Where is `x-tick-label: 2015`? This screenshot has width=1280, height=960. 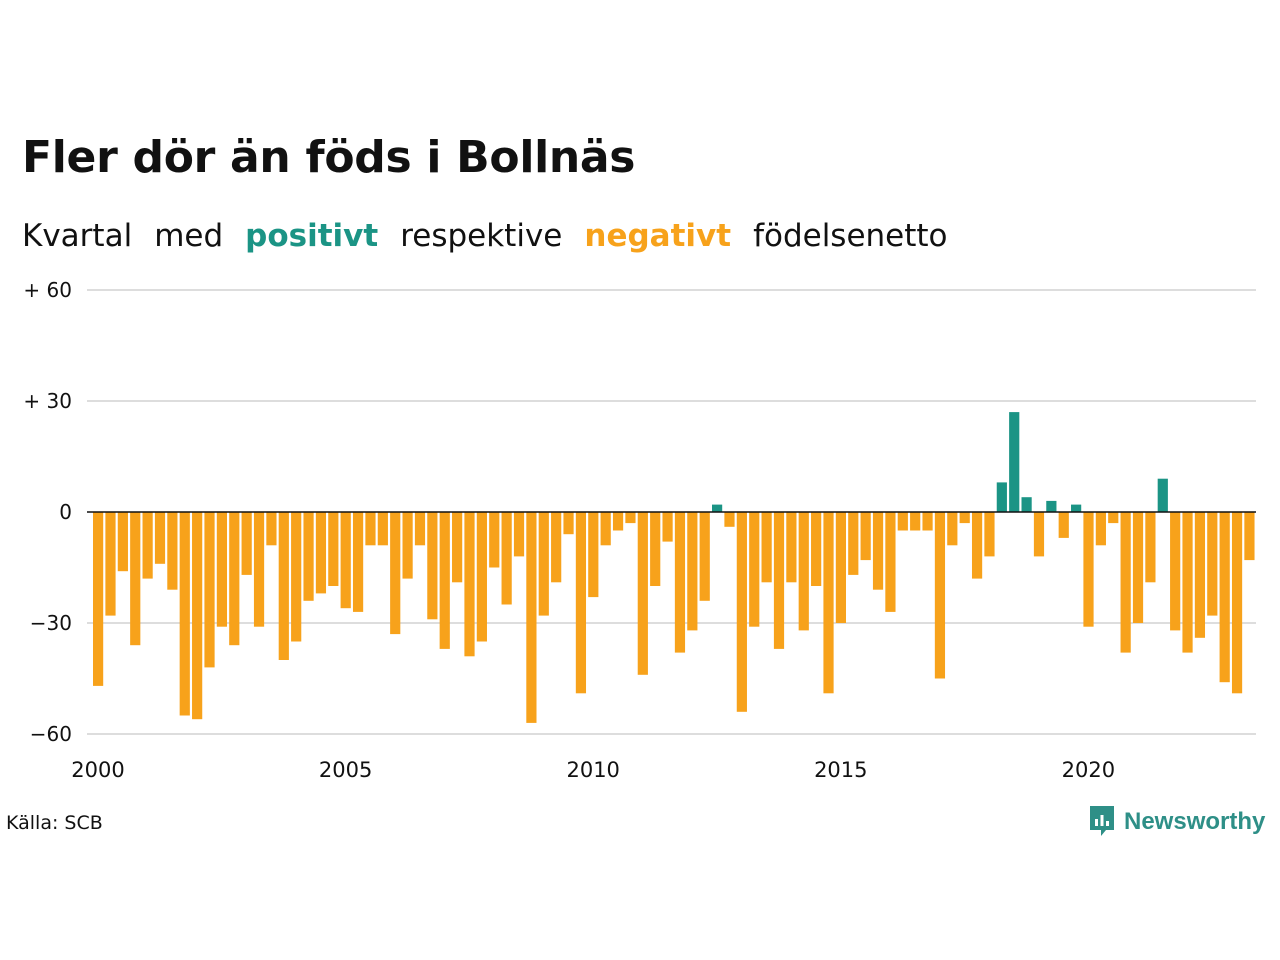
x-tick-label: 2015 is located at coordinates (840, 770).